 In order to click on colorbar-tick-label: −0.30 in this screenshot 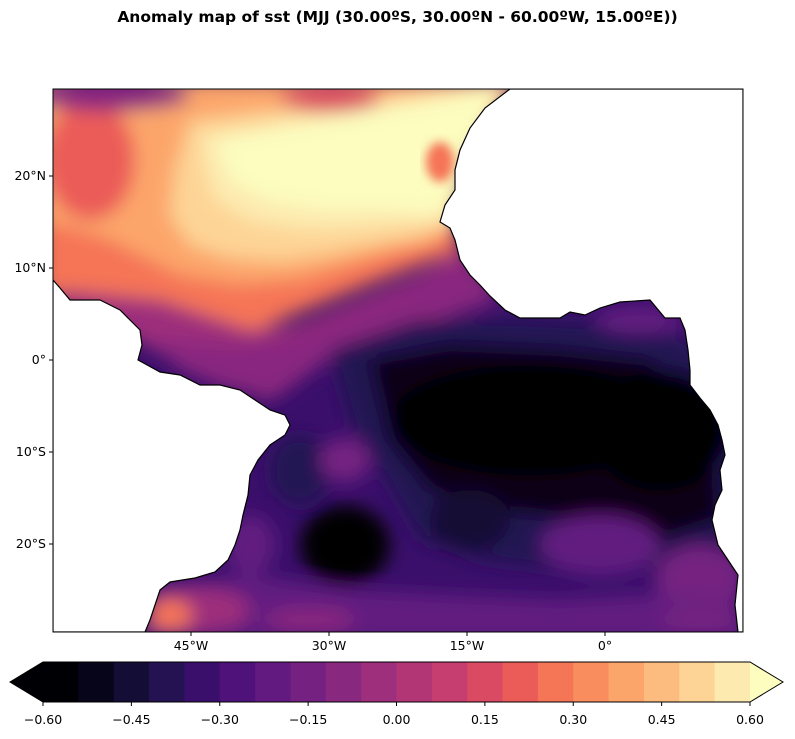, I will do `click(219, 719)`.